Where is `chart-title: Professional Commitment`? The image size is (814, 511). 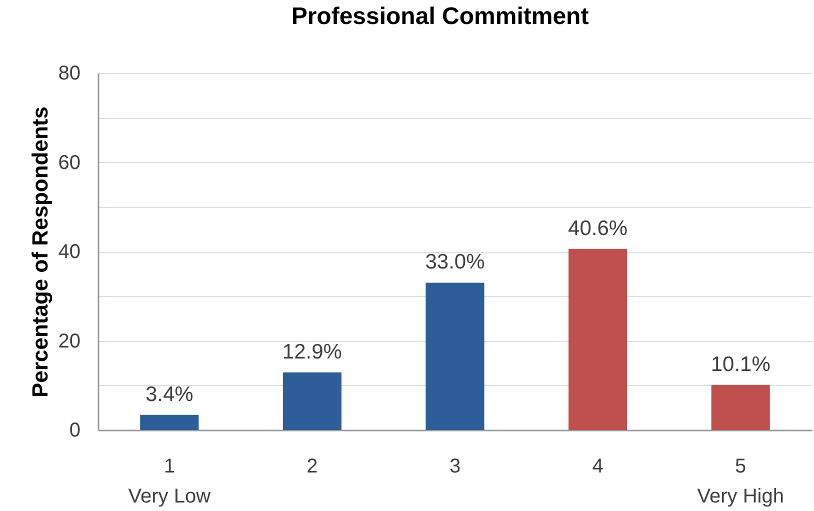 chart-title: Professional Commitment is located at coordinates (440, 16).